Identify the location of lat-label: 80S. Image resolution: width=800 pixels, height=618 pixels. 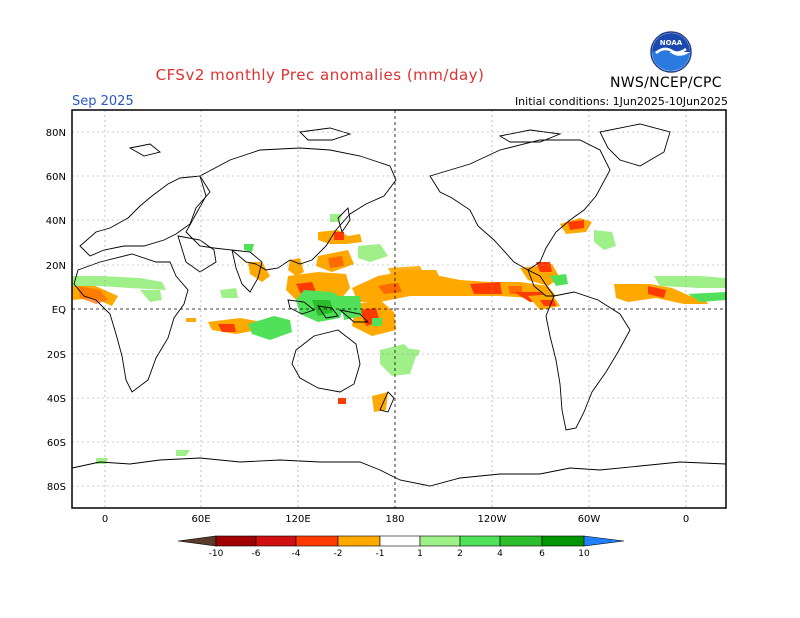
(56, 487).